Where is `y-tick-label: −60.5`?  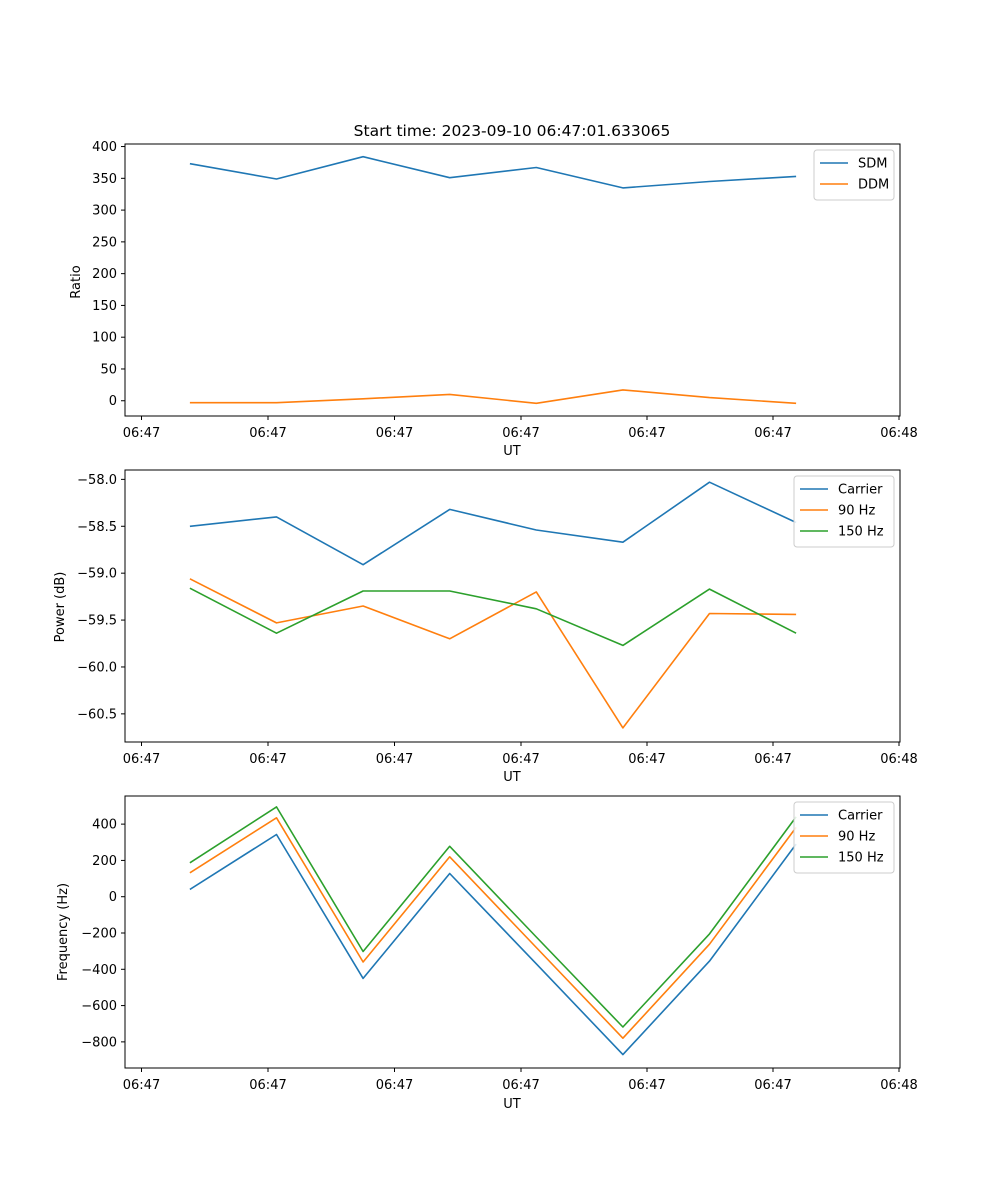
y-tick-label: −60.5 is located at coordinates (97, 714).